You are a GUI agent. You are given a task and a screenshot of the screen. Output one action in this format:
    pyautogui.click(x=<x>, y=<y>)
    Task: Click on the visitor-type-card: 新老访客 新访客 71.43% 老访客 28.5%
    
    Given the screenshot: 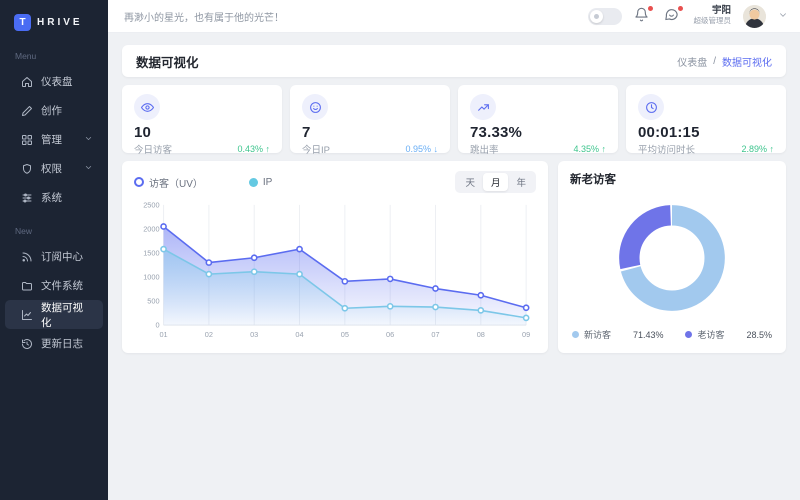 What is the action you would take?
    pyautogui.click(x=672, y=257)
    